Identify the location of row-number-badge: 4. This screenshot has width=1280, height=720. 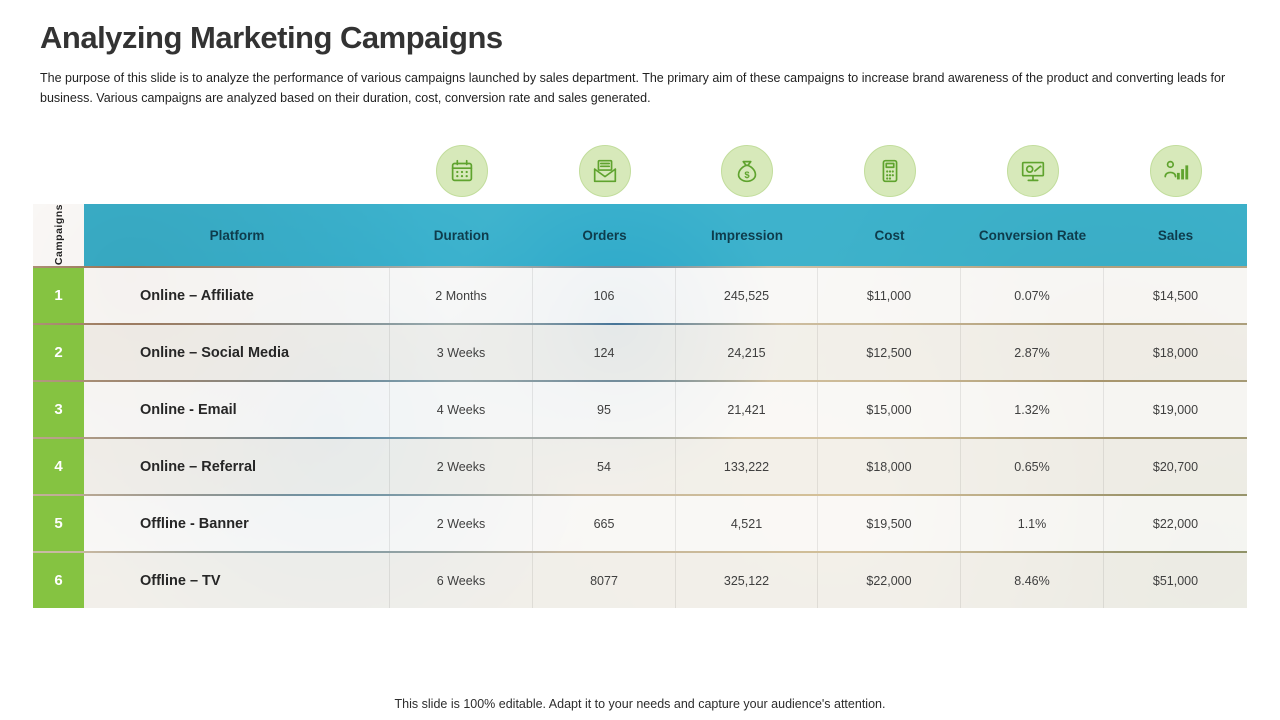
(58, 466).